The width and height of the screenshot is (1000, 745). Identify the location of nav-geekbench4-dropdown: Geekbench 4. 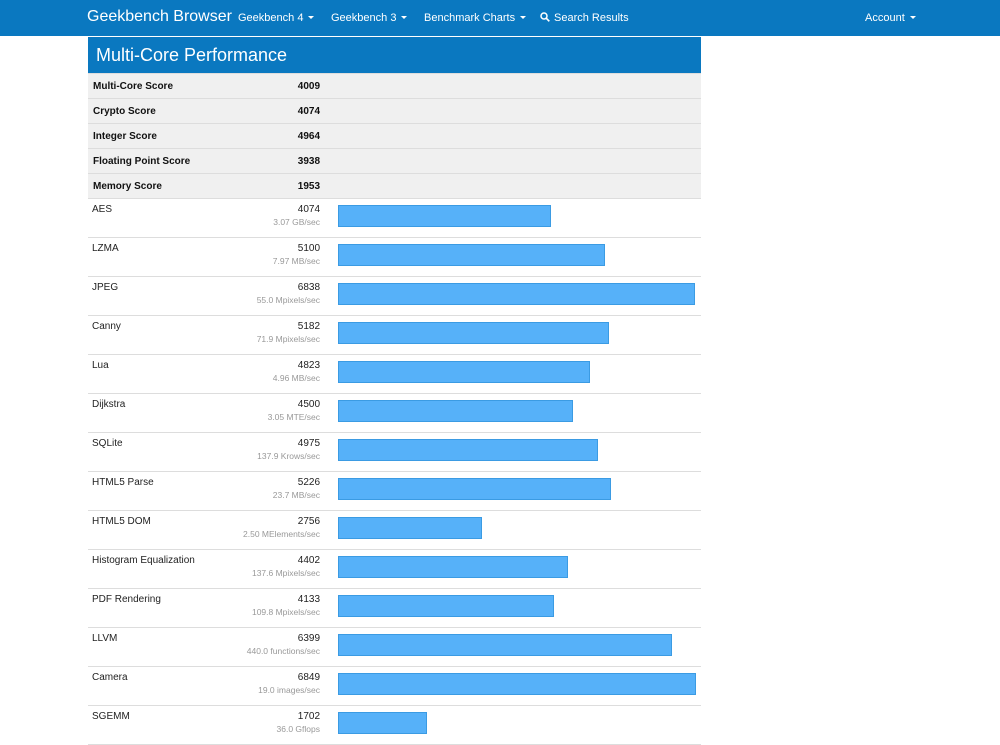
(276, 18).